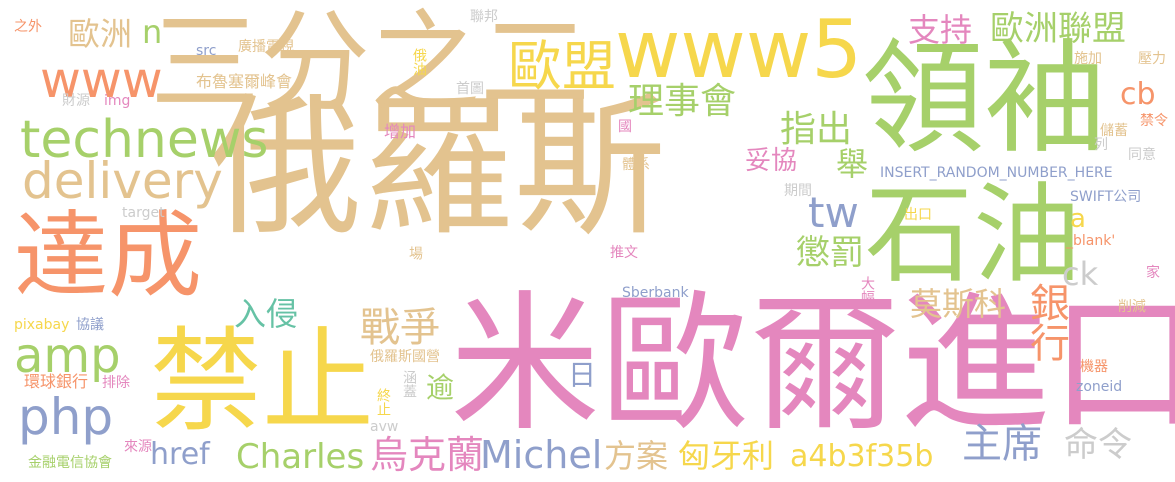  I want to click on word-blank: _blank', so click(1091, 241).